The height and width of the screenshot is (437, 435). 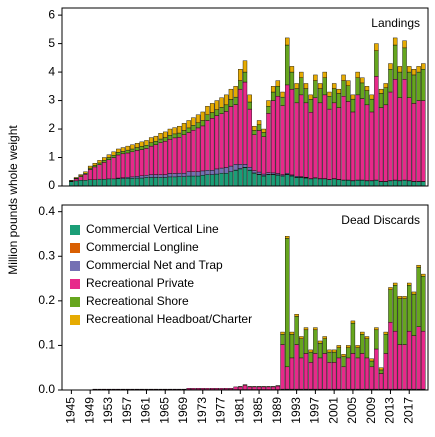 What do you see at coordinates (152, 229) in the screenshot?
I see `legend-label: Commercial Vertical Line` at bounding box center [152, 229].